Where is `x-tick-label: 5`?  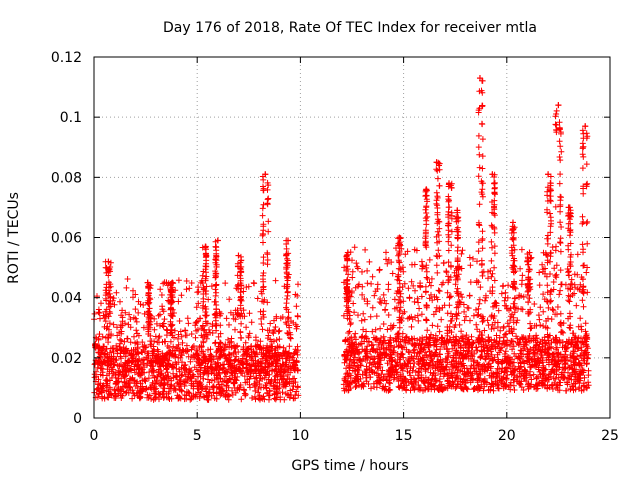 x-tick-label: 5 is located at coordinates (197, 436).